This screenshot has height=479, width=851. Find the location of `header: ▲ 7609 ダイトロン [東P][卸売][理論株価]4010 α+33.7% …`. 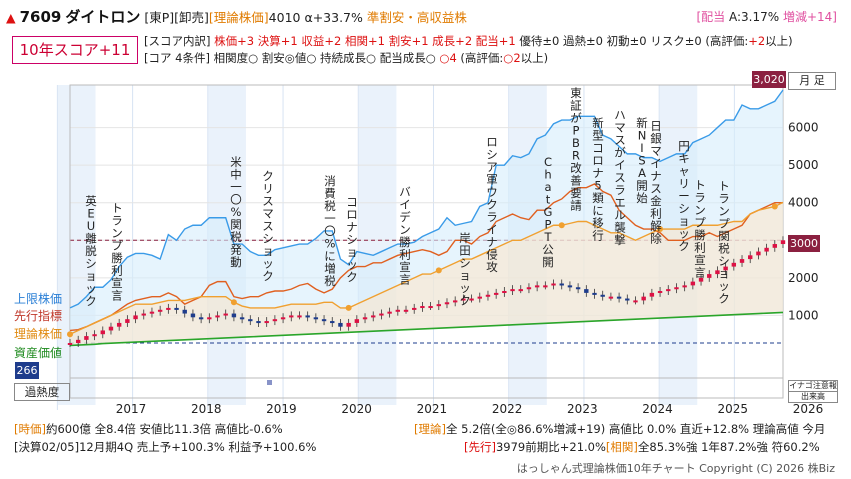

header: ▲ 7609 ダイトロン [東P][卸売][理論株価]4010 α+33.7% … is located at coordinates (236, 16).